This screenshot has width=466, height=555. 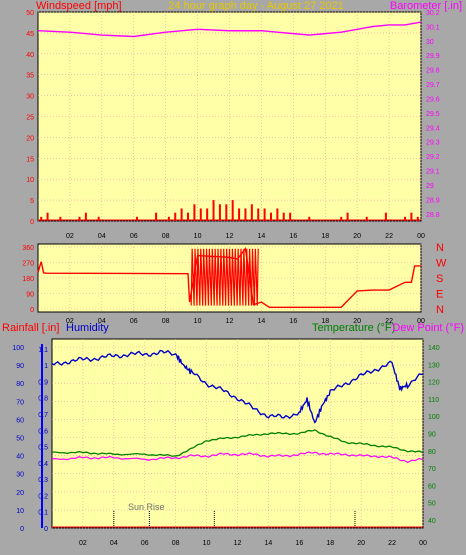 I want to click on barometer-tick-label: 30.1, so click(x=433, y=27).